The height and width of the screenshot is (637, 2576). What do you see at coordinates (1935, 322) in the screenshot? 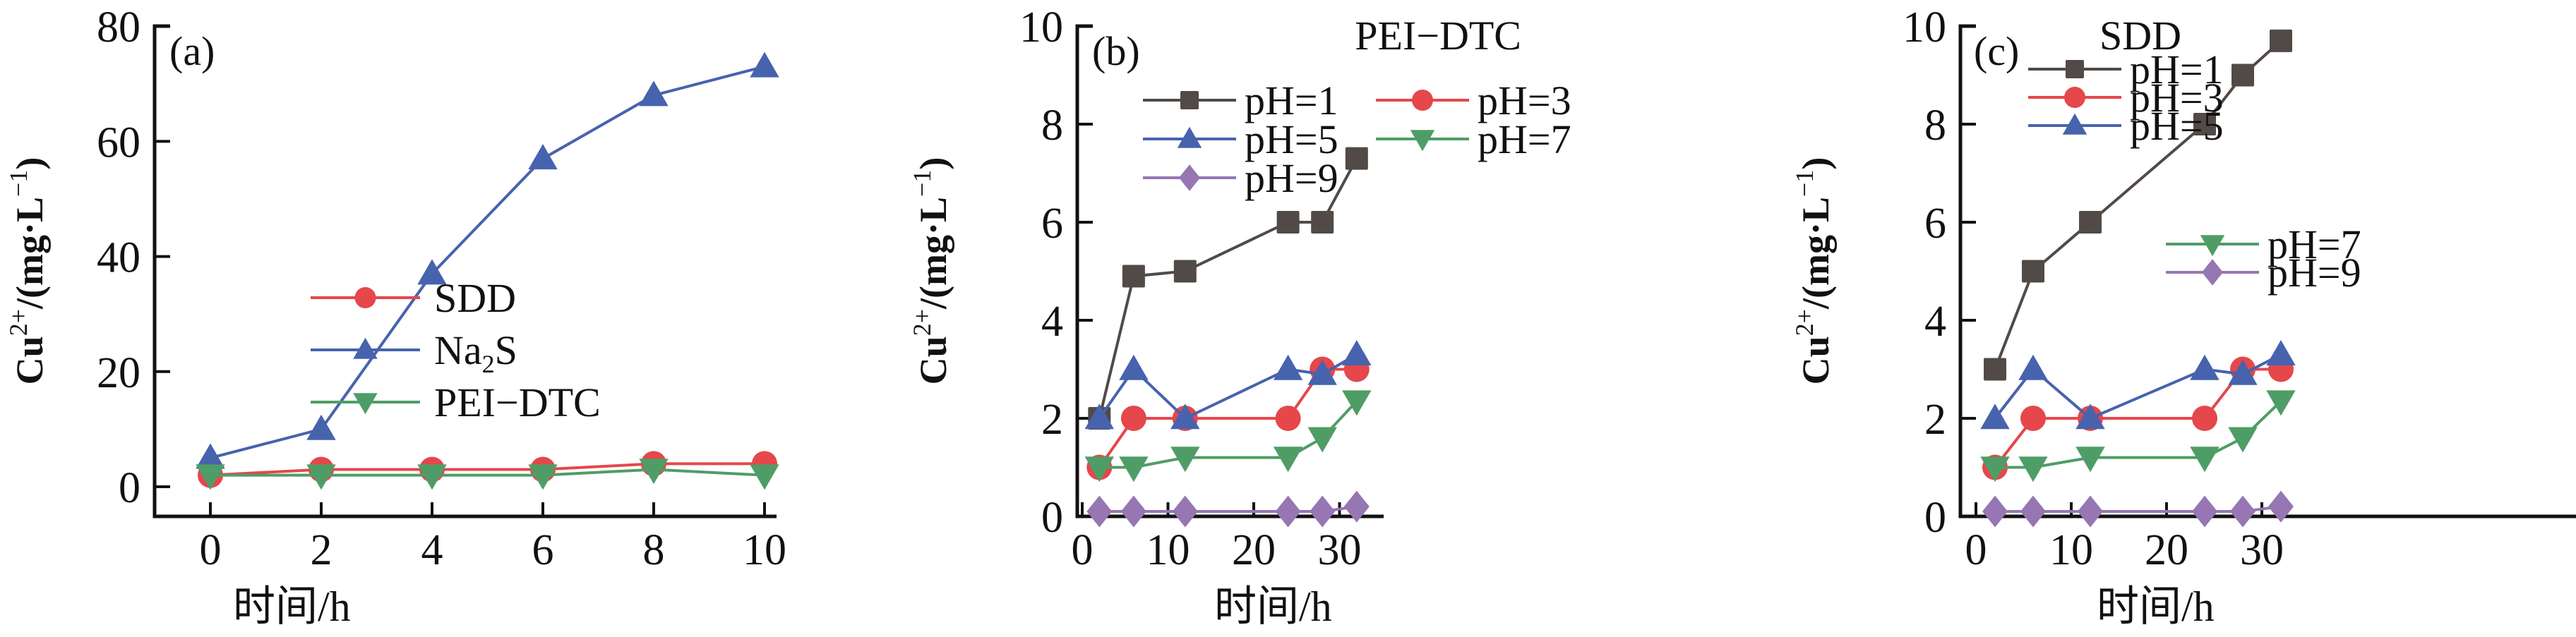
I see `y-tick-label: 4` at bounding box center [1935, 322].